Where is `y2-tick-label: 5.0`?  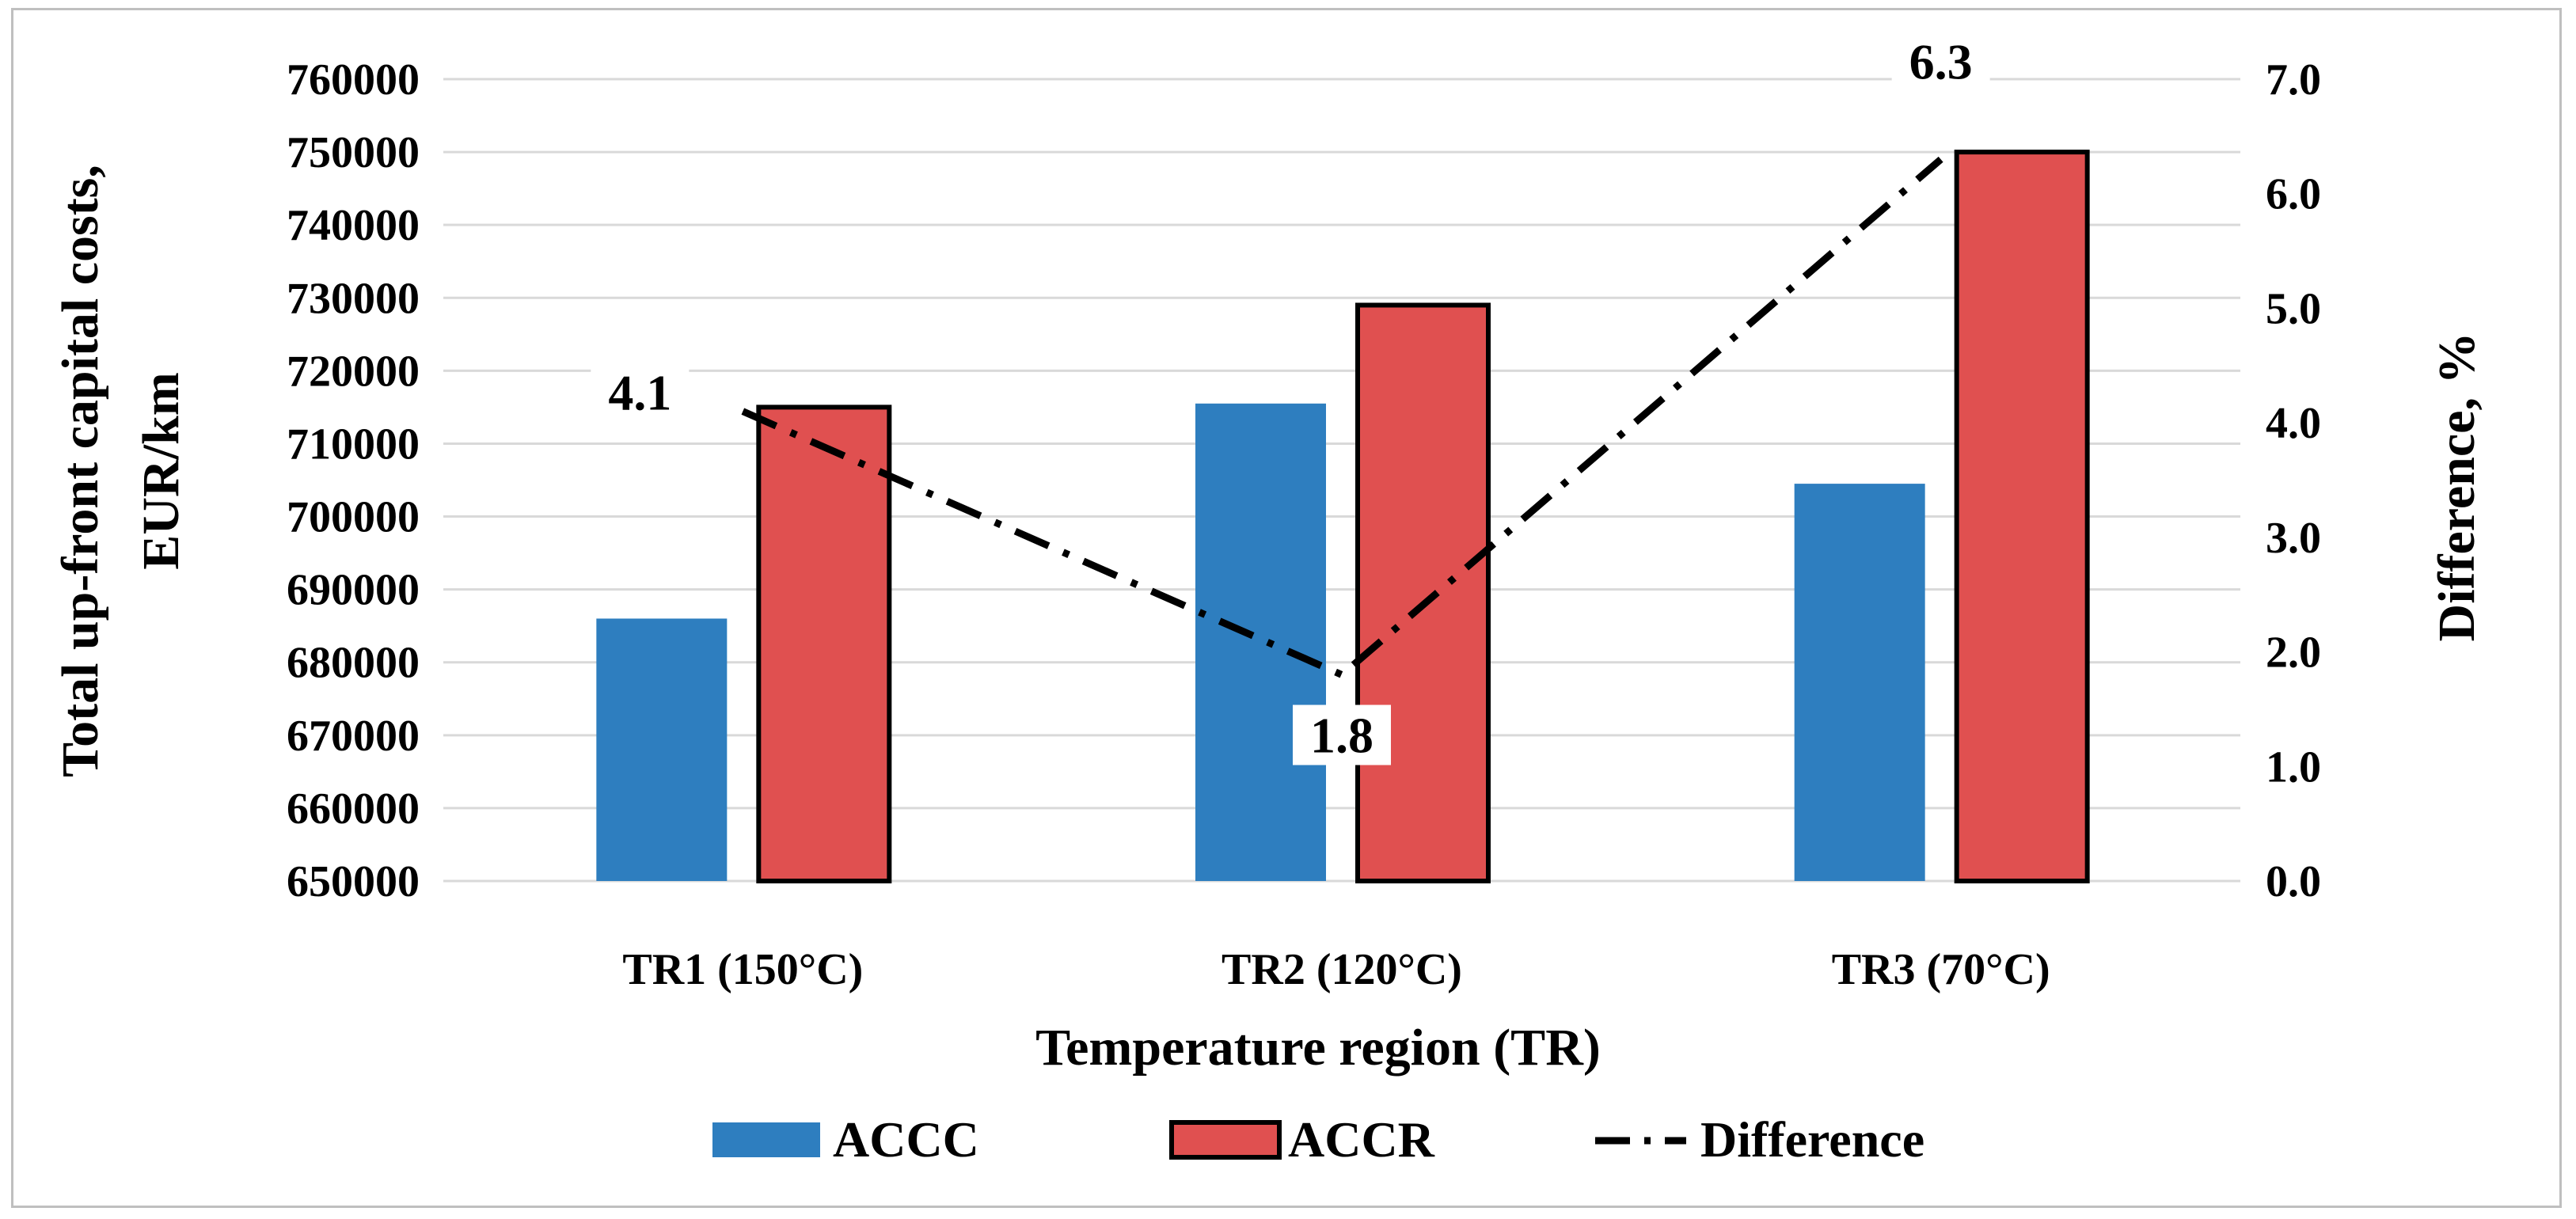 y2-tick-label: 5.0 is located at coordinates (2294, 308).